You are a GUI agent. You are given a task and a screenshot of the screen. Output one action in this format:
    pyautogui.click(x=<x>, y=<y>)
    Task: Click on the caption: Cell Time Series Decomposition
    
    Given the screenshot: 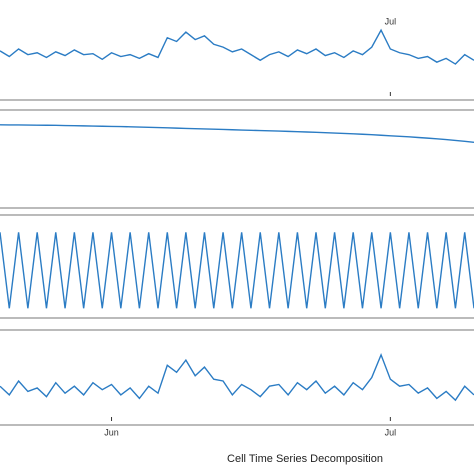 What is the action you would take?
    pyautogui.click(x=305, y=459)
    